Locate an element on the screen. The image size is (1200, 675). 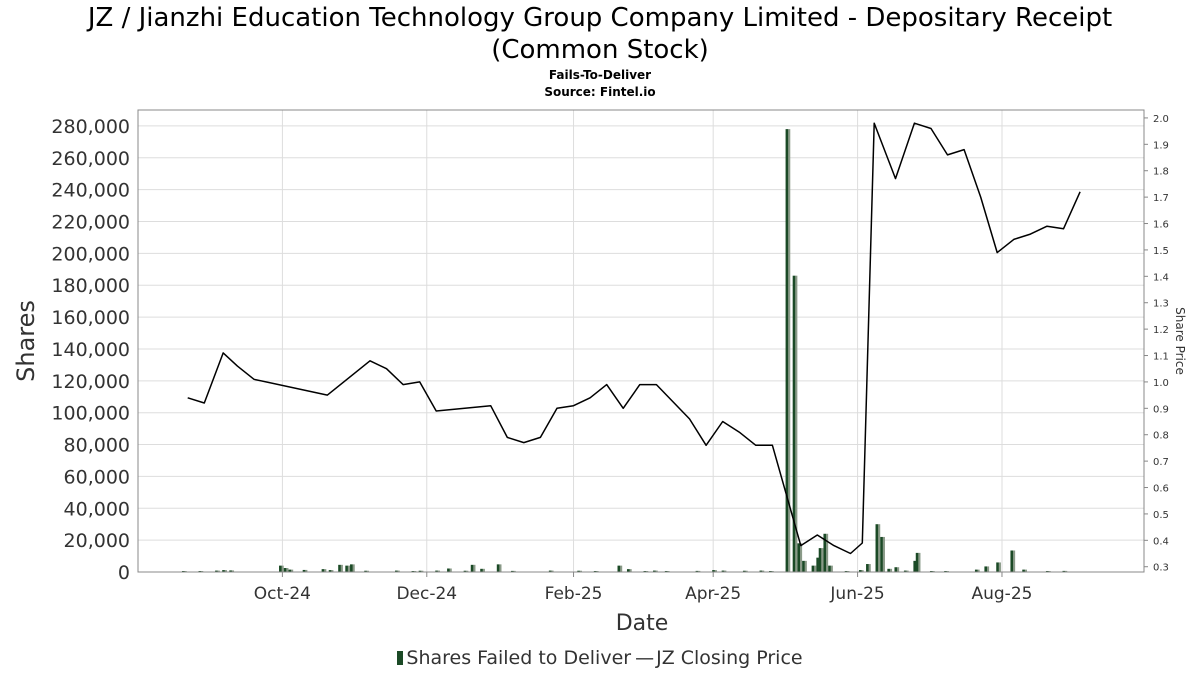
legend-bar-label: Shares Failed to Deliver is located at coordinates (519, 658).